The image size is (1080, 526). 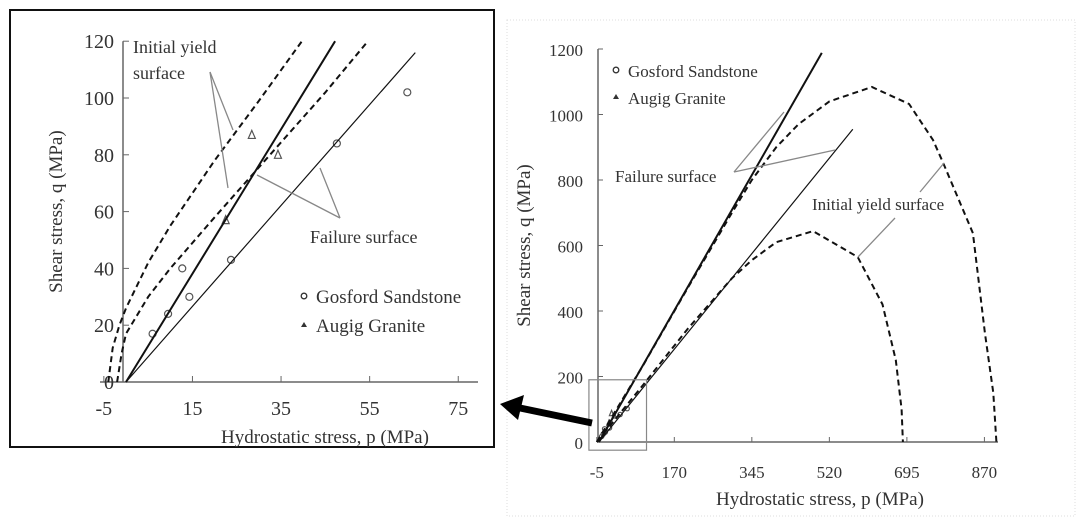 I want to click on annotation-label: Initial yield surface, so click(x=878, y=204).